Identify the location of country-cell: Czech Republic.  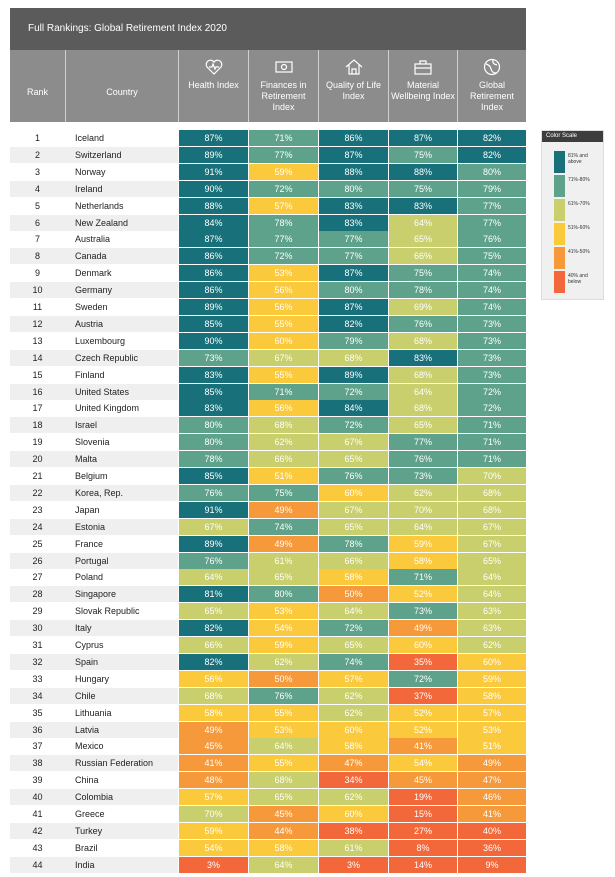
(121, 357).